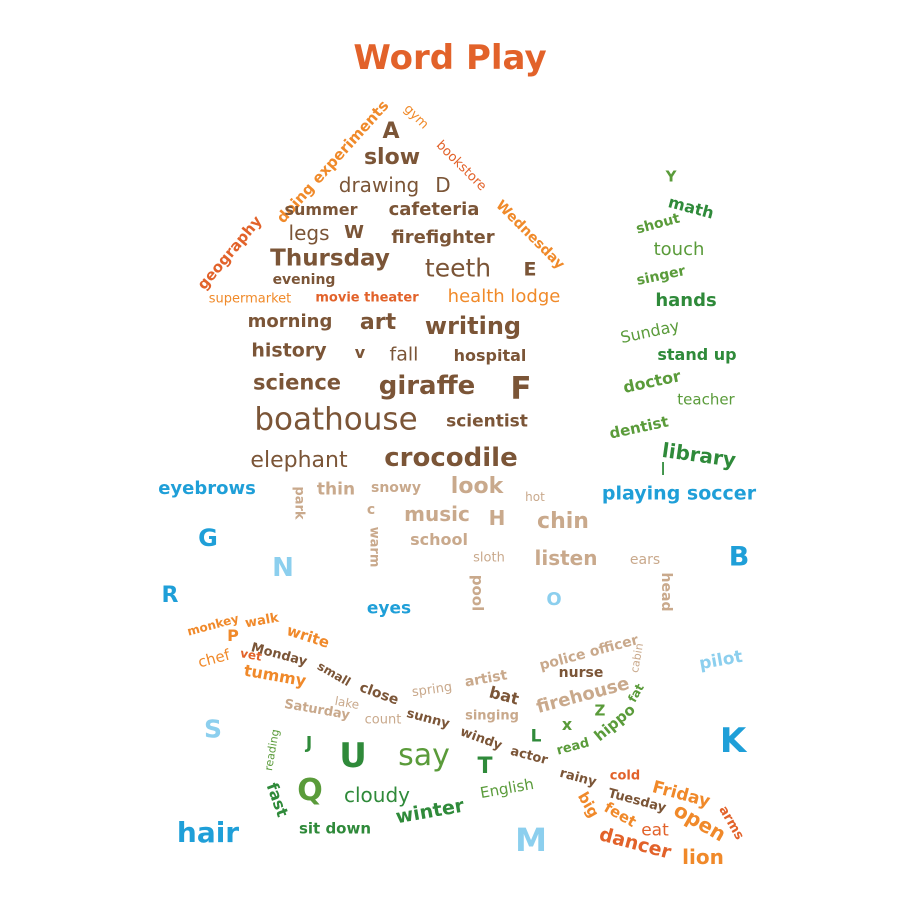 The height and width of the screenshot is (900, 900). I want to click on word-middle-5: look, so click(477, 486).